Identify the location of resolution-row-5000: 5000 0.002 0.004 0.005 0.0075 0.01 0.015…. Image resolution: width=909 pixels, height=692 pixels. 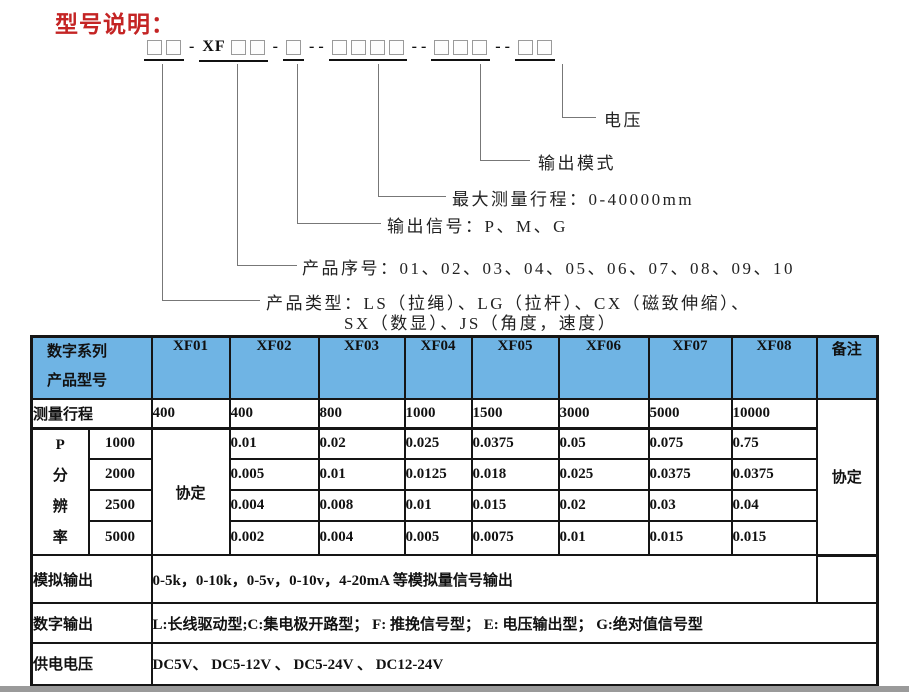
(455, 538).